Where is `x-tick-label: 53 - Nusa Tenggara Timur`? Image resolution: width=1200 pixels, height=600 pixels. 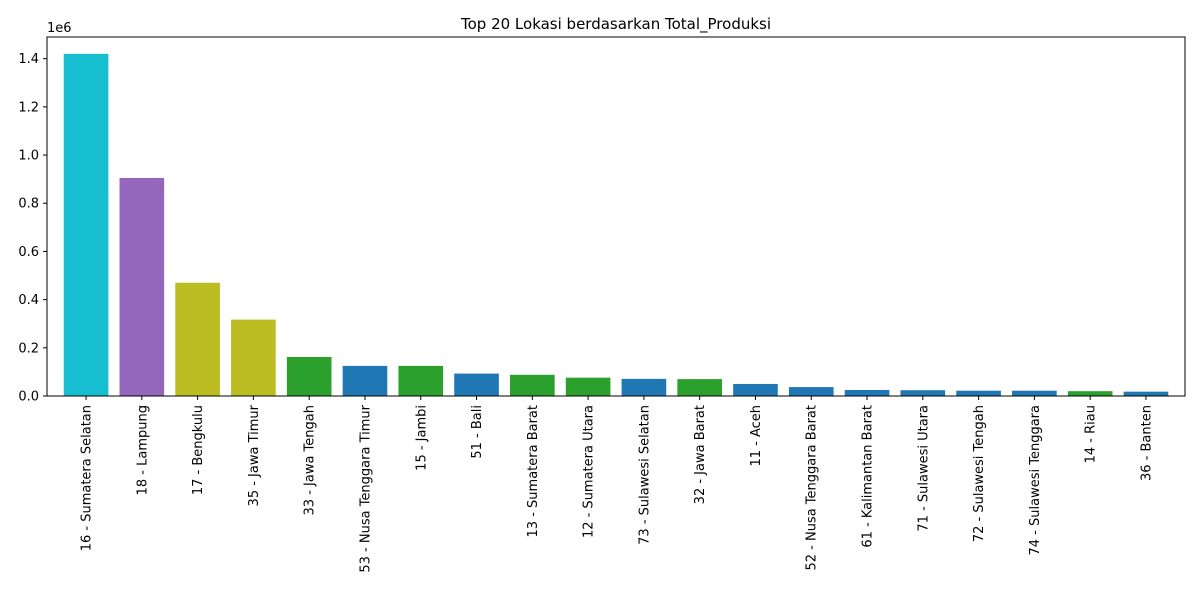
x-tick-label: 53 - Nusa Tenggara Timur is located at coordinates (365, 488).